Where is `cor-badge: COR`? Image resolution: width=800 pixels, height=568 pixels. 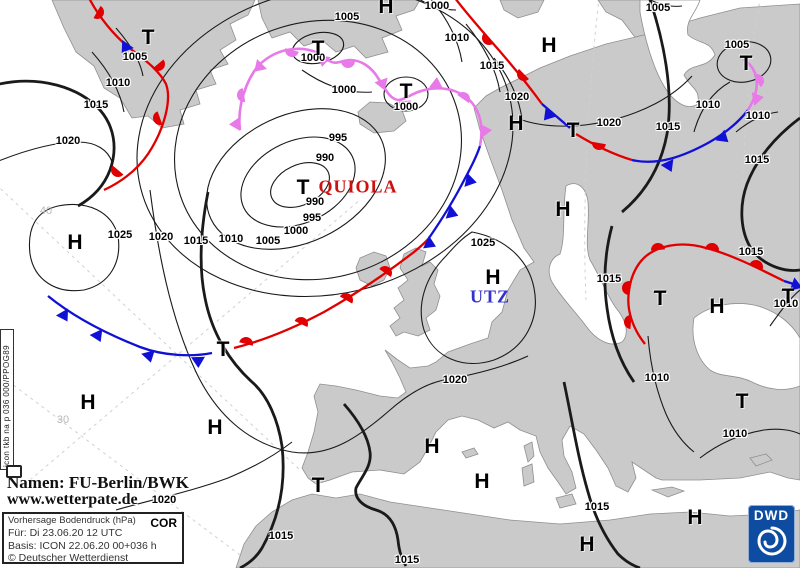
cor-badge: COR is located at coordinates (163, 523).